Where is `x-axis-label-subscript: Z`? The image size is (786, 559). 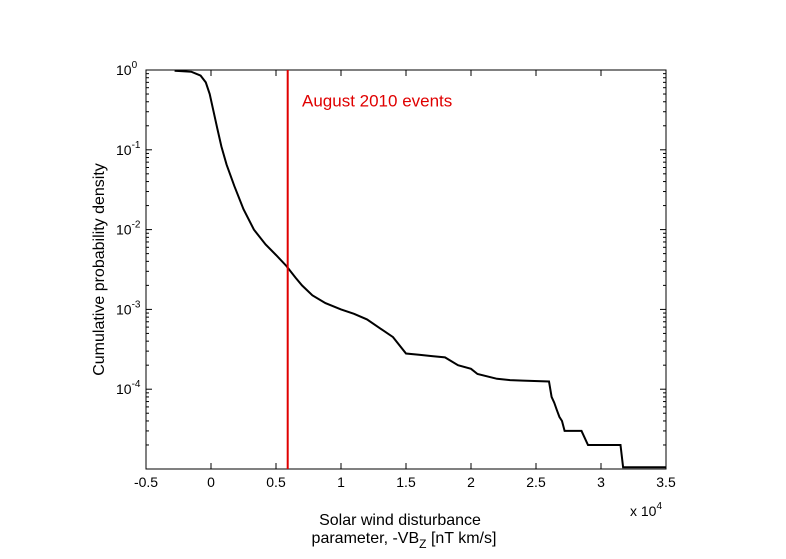 x-axis-label-subscript: Z is located at coordinates (422, 544).